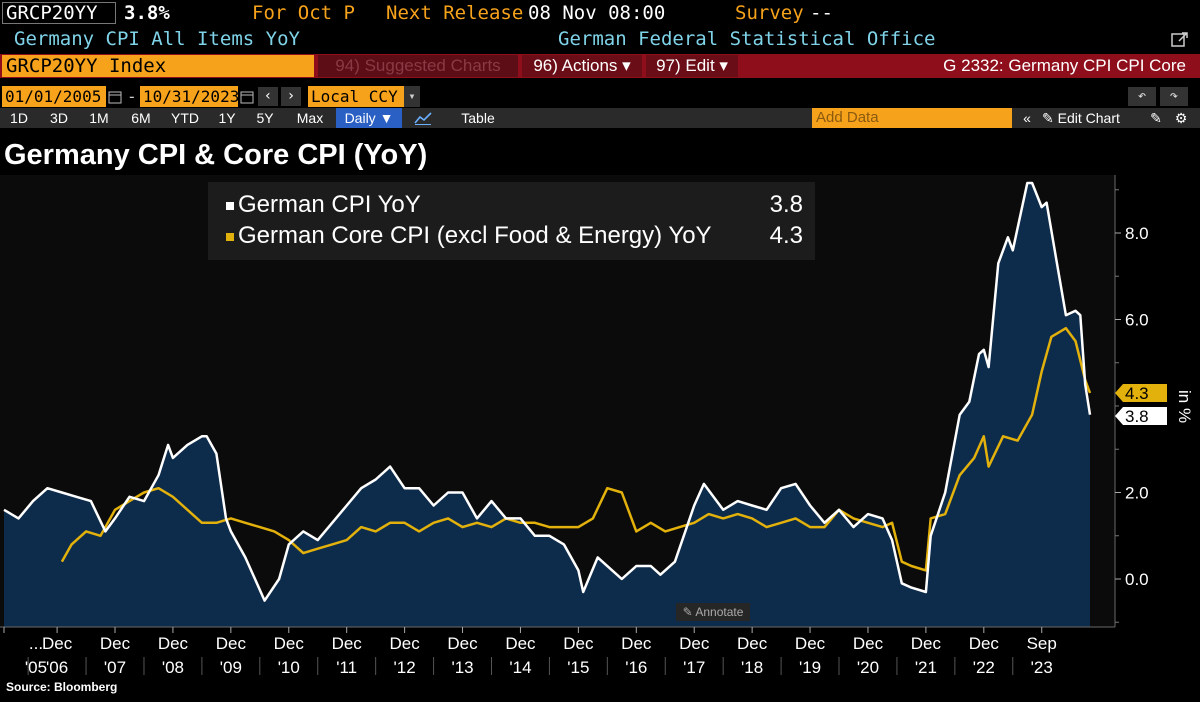  I want to click on core-last-value-tag-text: 4.3, so click(1137, 393).